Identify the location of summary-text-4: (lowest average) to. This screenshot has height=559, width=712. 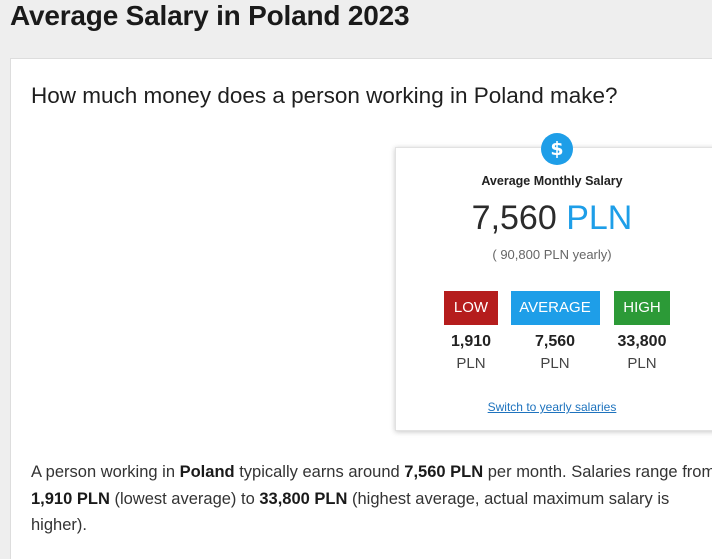
(184, 498).